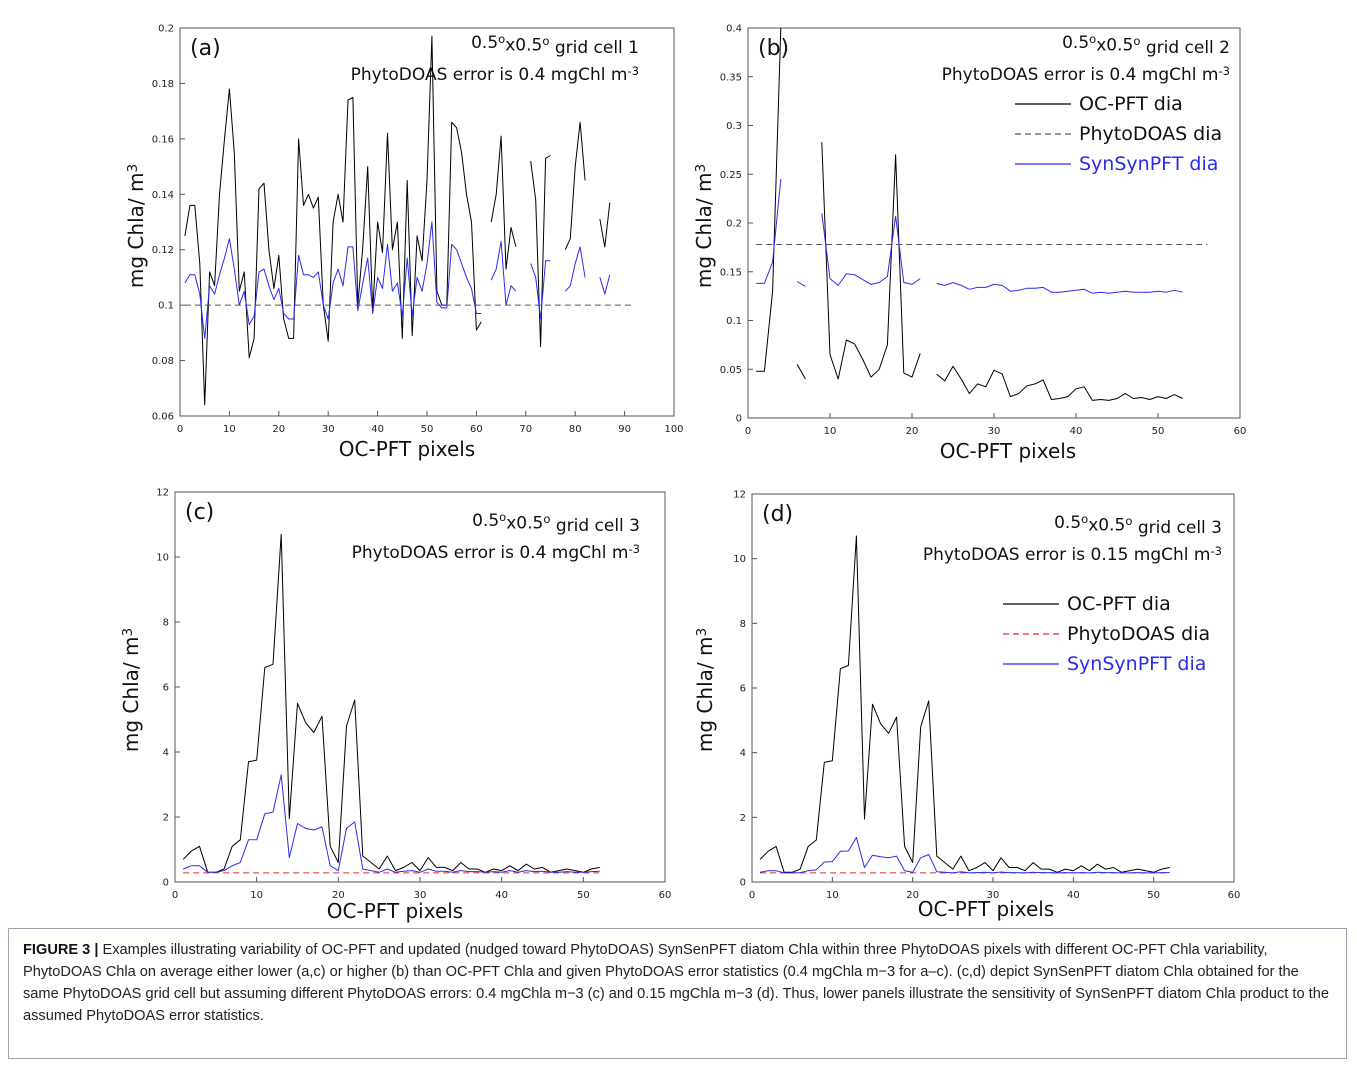  Describe the element at coordinates (163, 139) in the screenshot. I see `y-tick-label: 0.16` at that location.